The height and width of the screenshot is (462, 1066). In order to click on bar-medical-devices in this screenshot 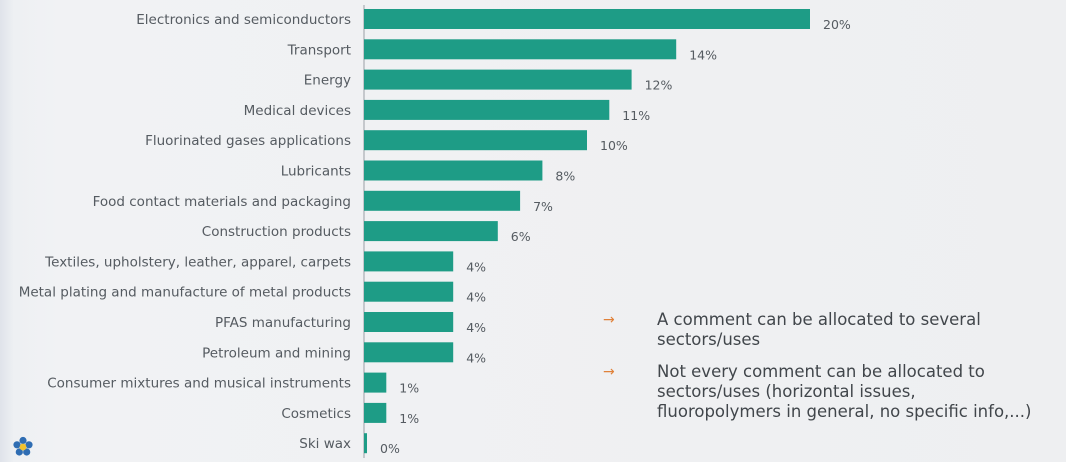, I will do `click(487, 109)`.